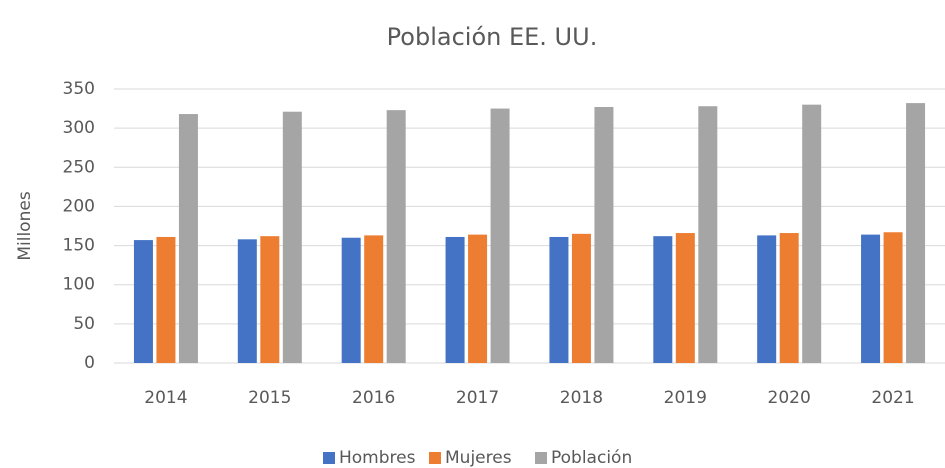  I want to click on x-tick-label: 2021, so click(892, 398).